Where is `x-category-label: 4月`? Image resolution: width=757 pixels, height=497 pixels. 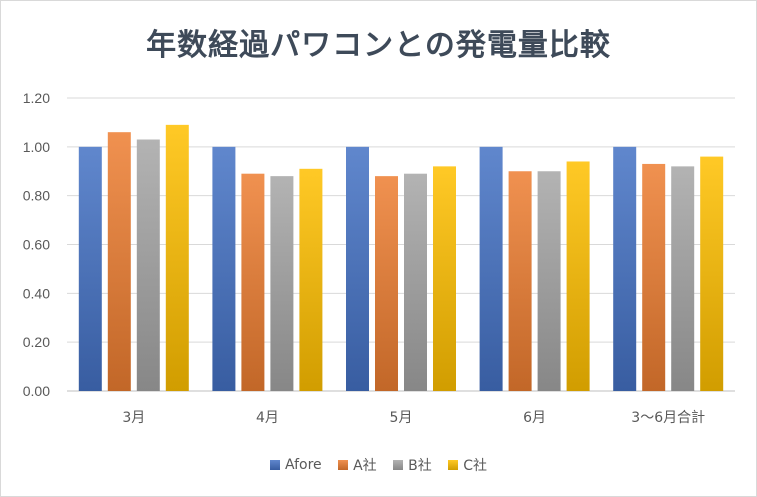
x-category-label: 4月 is located at coordinates (267, 418).